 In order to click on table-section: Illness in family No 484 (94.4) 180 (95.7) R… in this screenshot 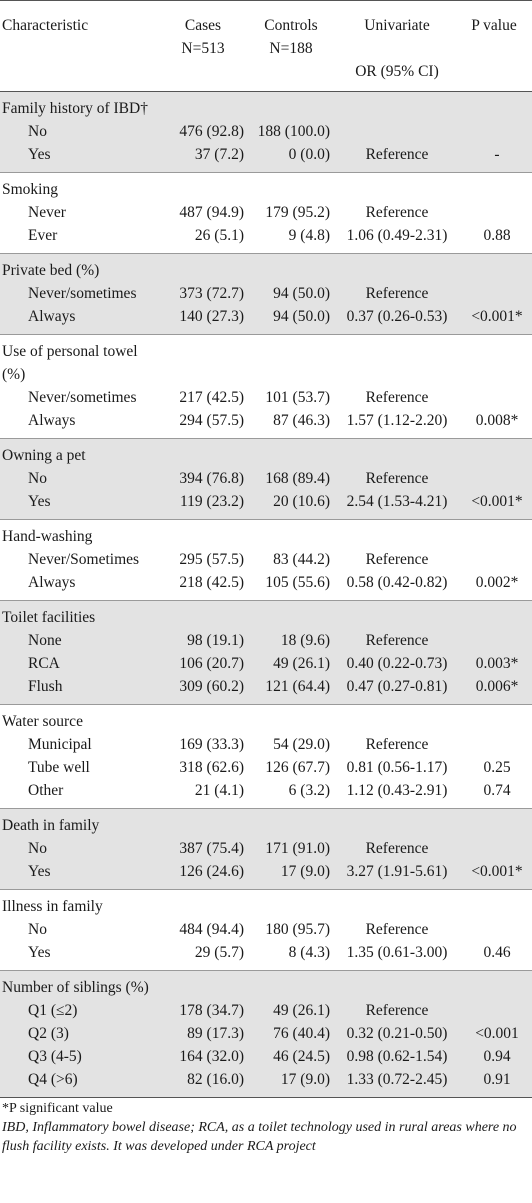, I will do `click(266, 930)`.